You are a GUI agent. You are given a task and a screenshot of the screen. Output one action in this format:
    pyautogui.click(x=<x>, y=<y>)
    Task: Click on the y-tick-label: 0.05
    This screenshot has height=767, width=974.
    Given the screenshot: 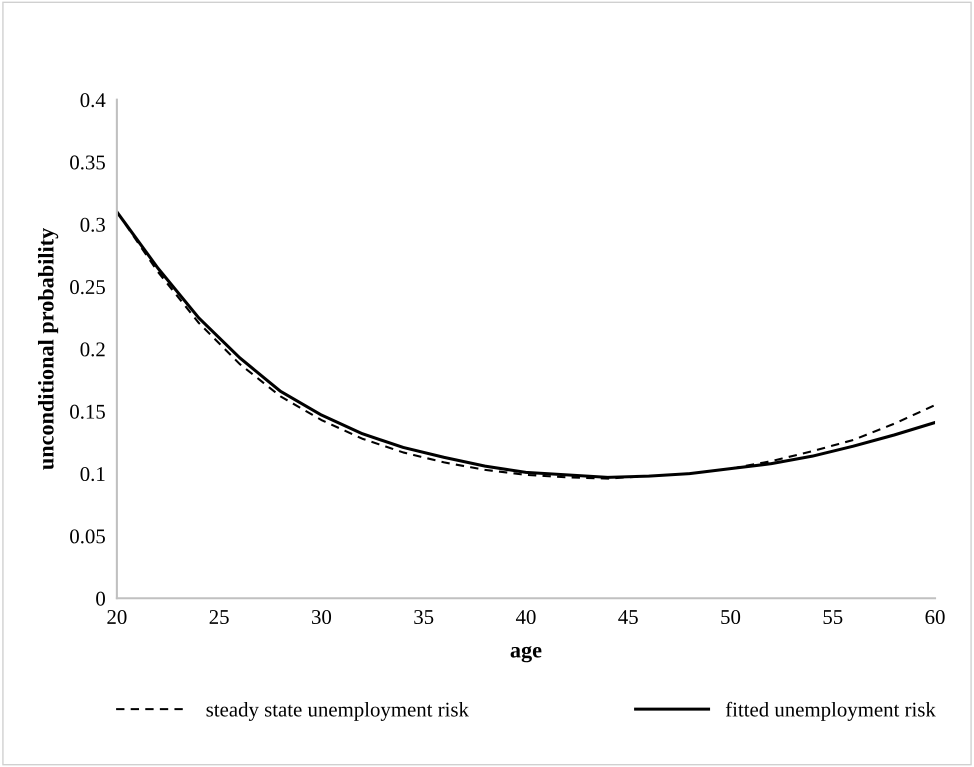 What is the action you would take?
    pyautogui.click(x=87, y=536)
    